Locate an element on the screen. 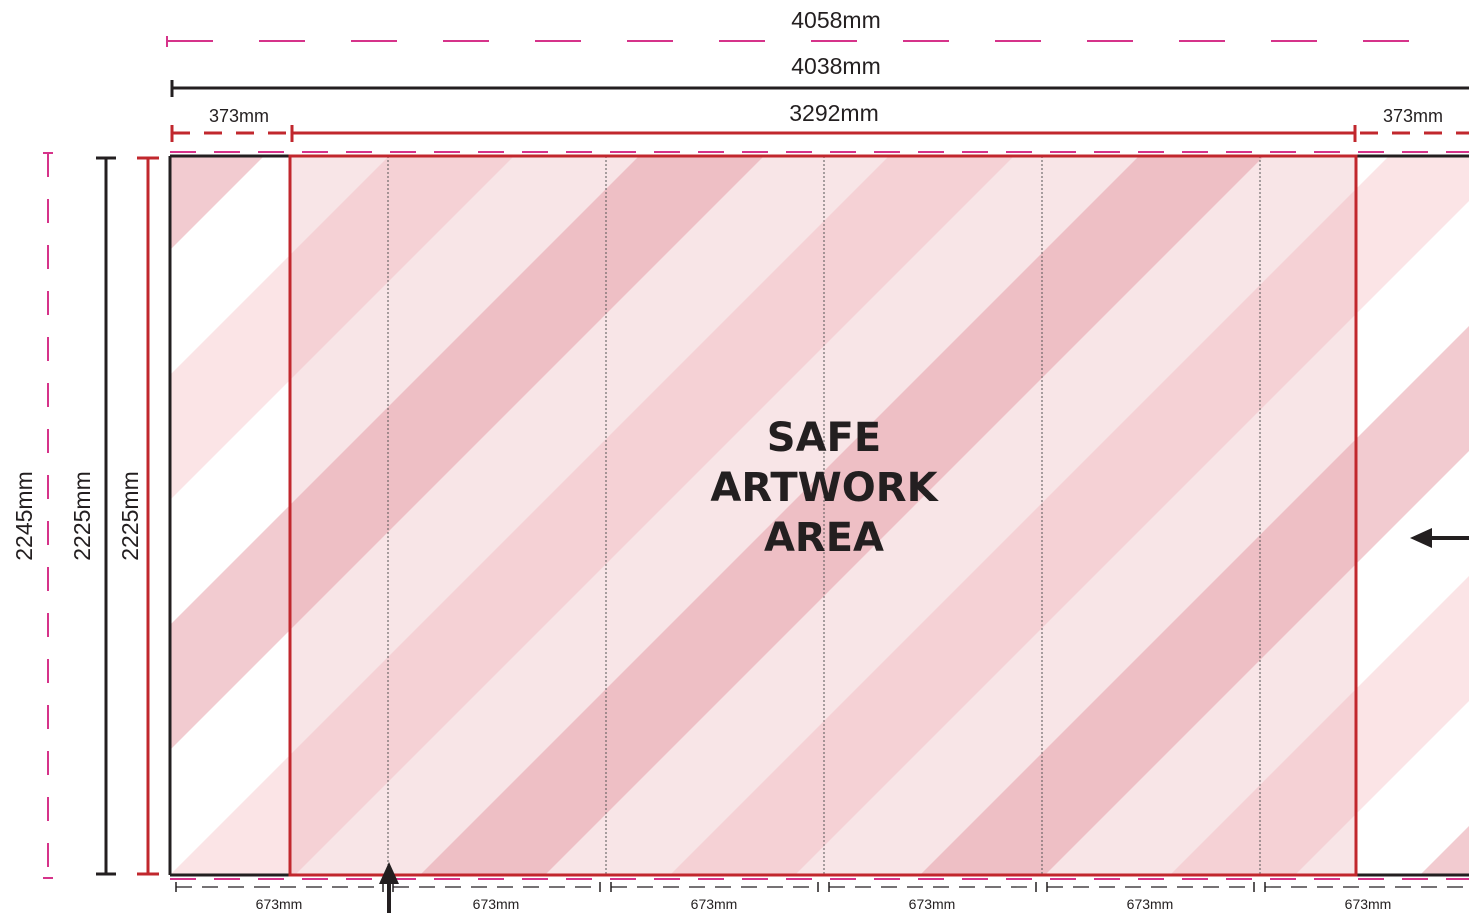 This screenshot has width=1469, height=913. right-return-dimension: 373mm is located at coordinates (1414, 120).